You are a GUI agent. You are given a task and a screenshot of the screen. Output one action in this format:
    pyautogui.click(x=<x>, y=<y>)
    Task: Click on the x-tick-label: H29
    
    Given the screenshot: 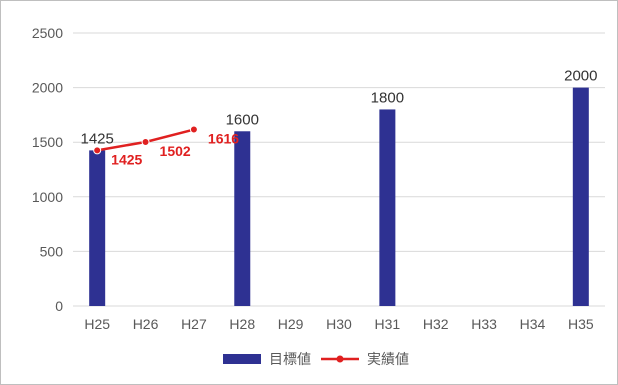 What is the action you would take?
    pyautogui.click(x=291, y=324)
    